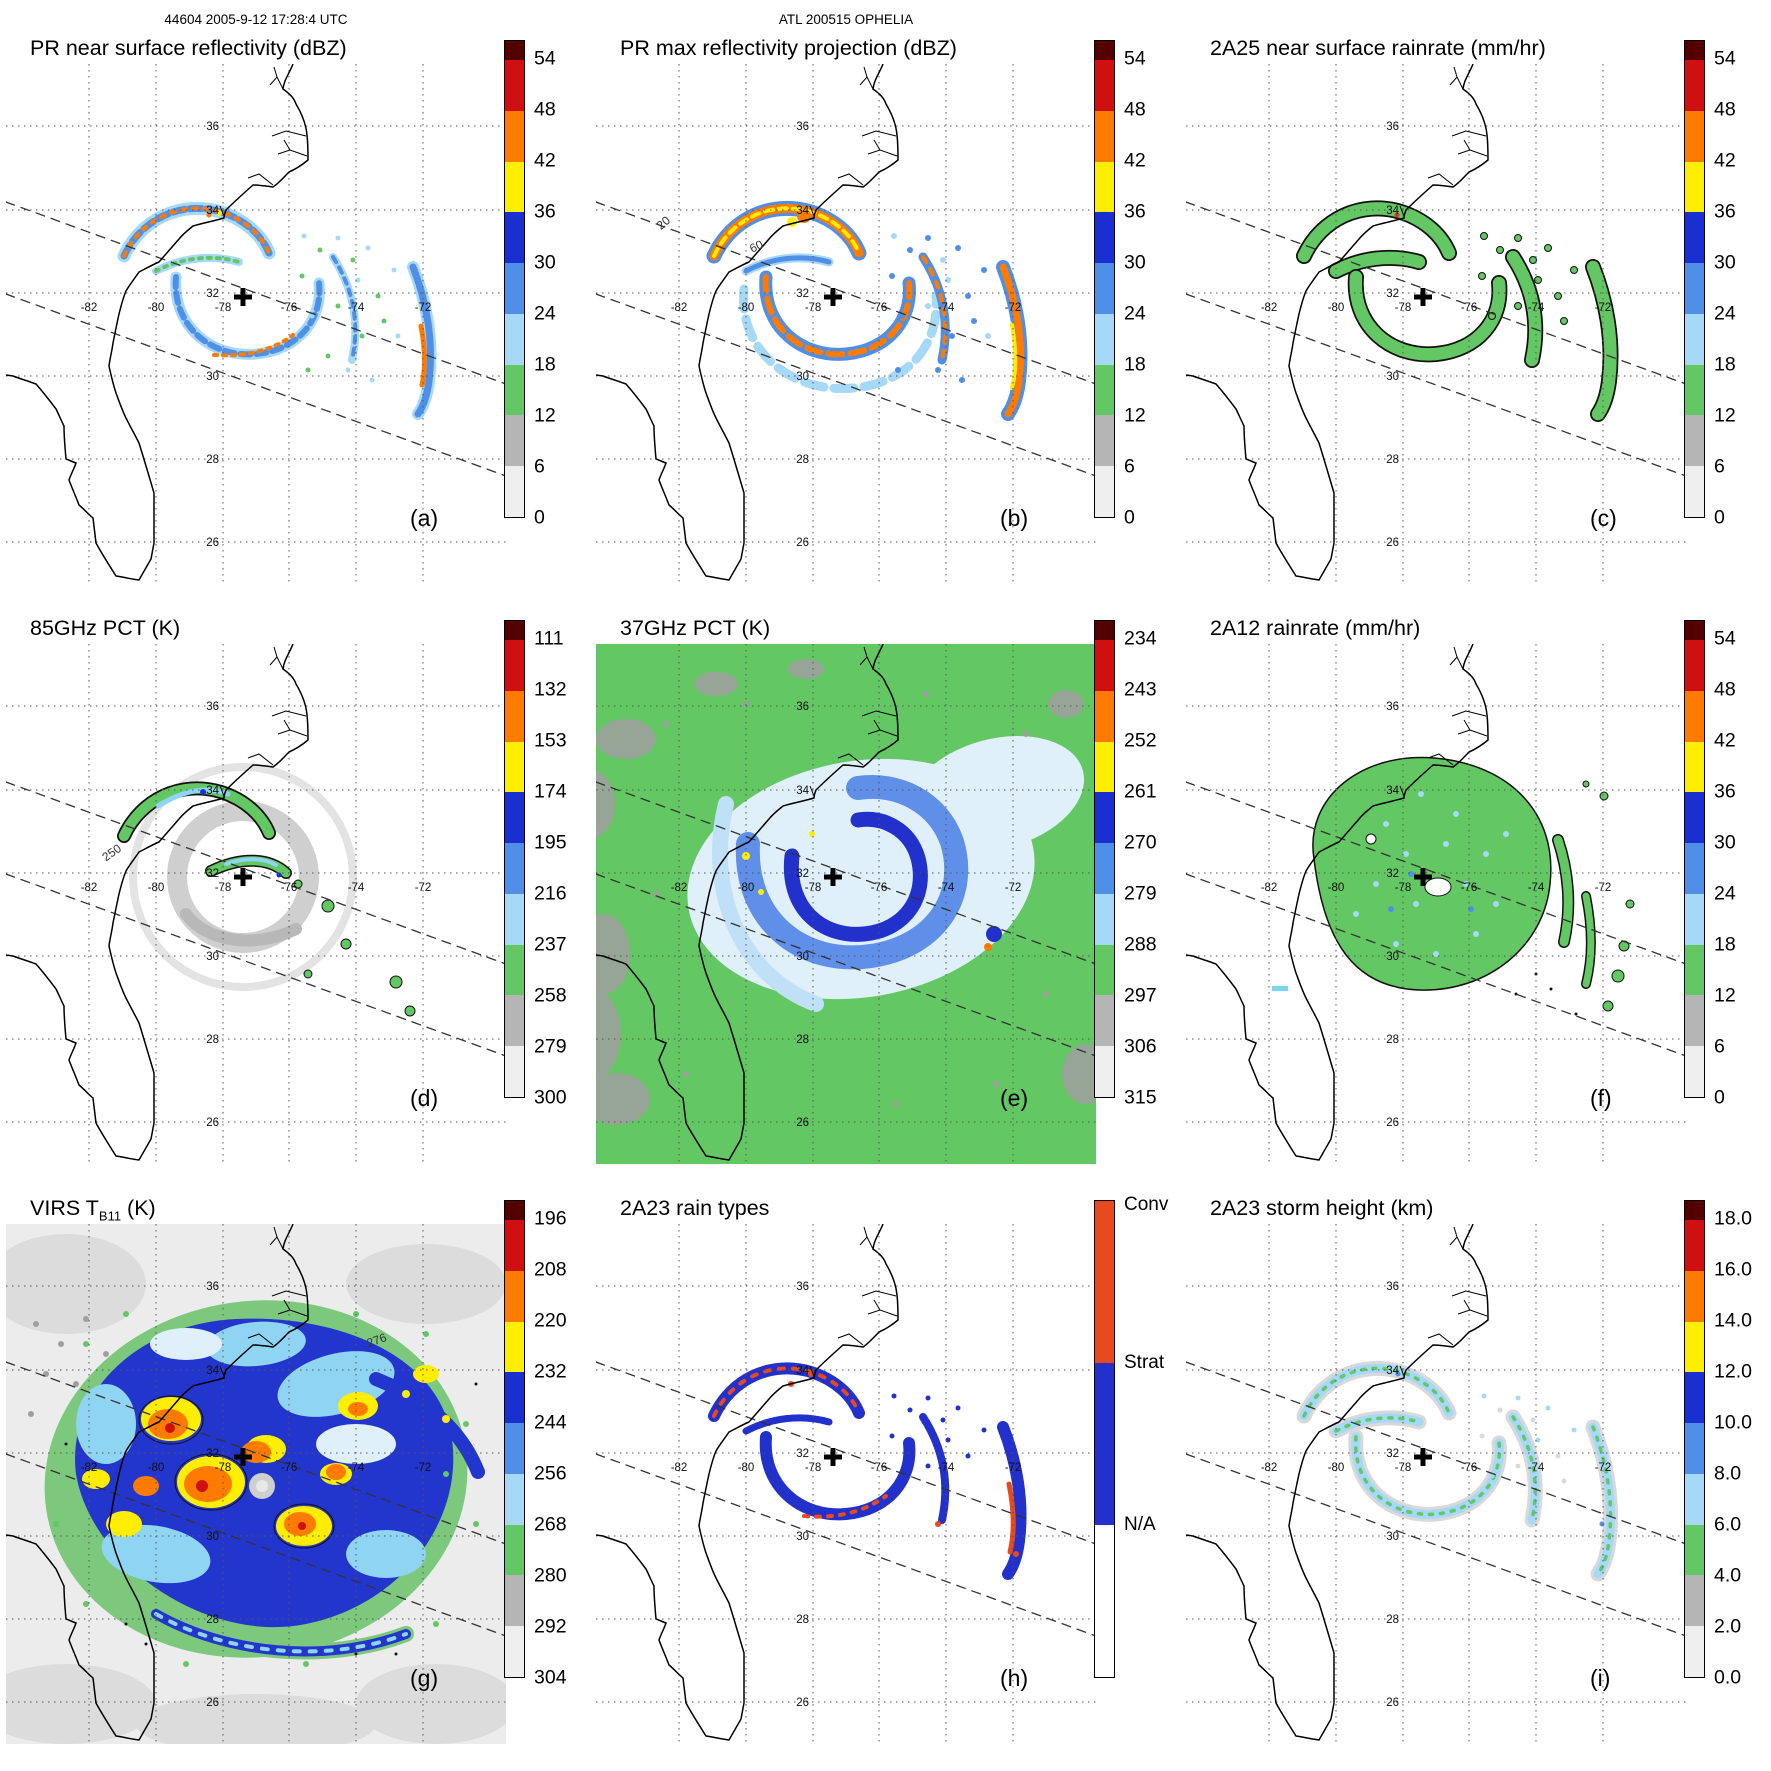  I want to click on contour-label: 20, so click(663, 223).